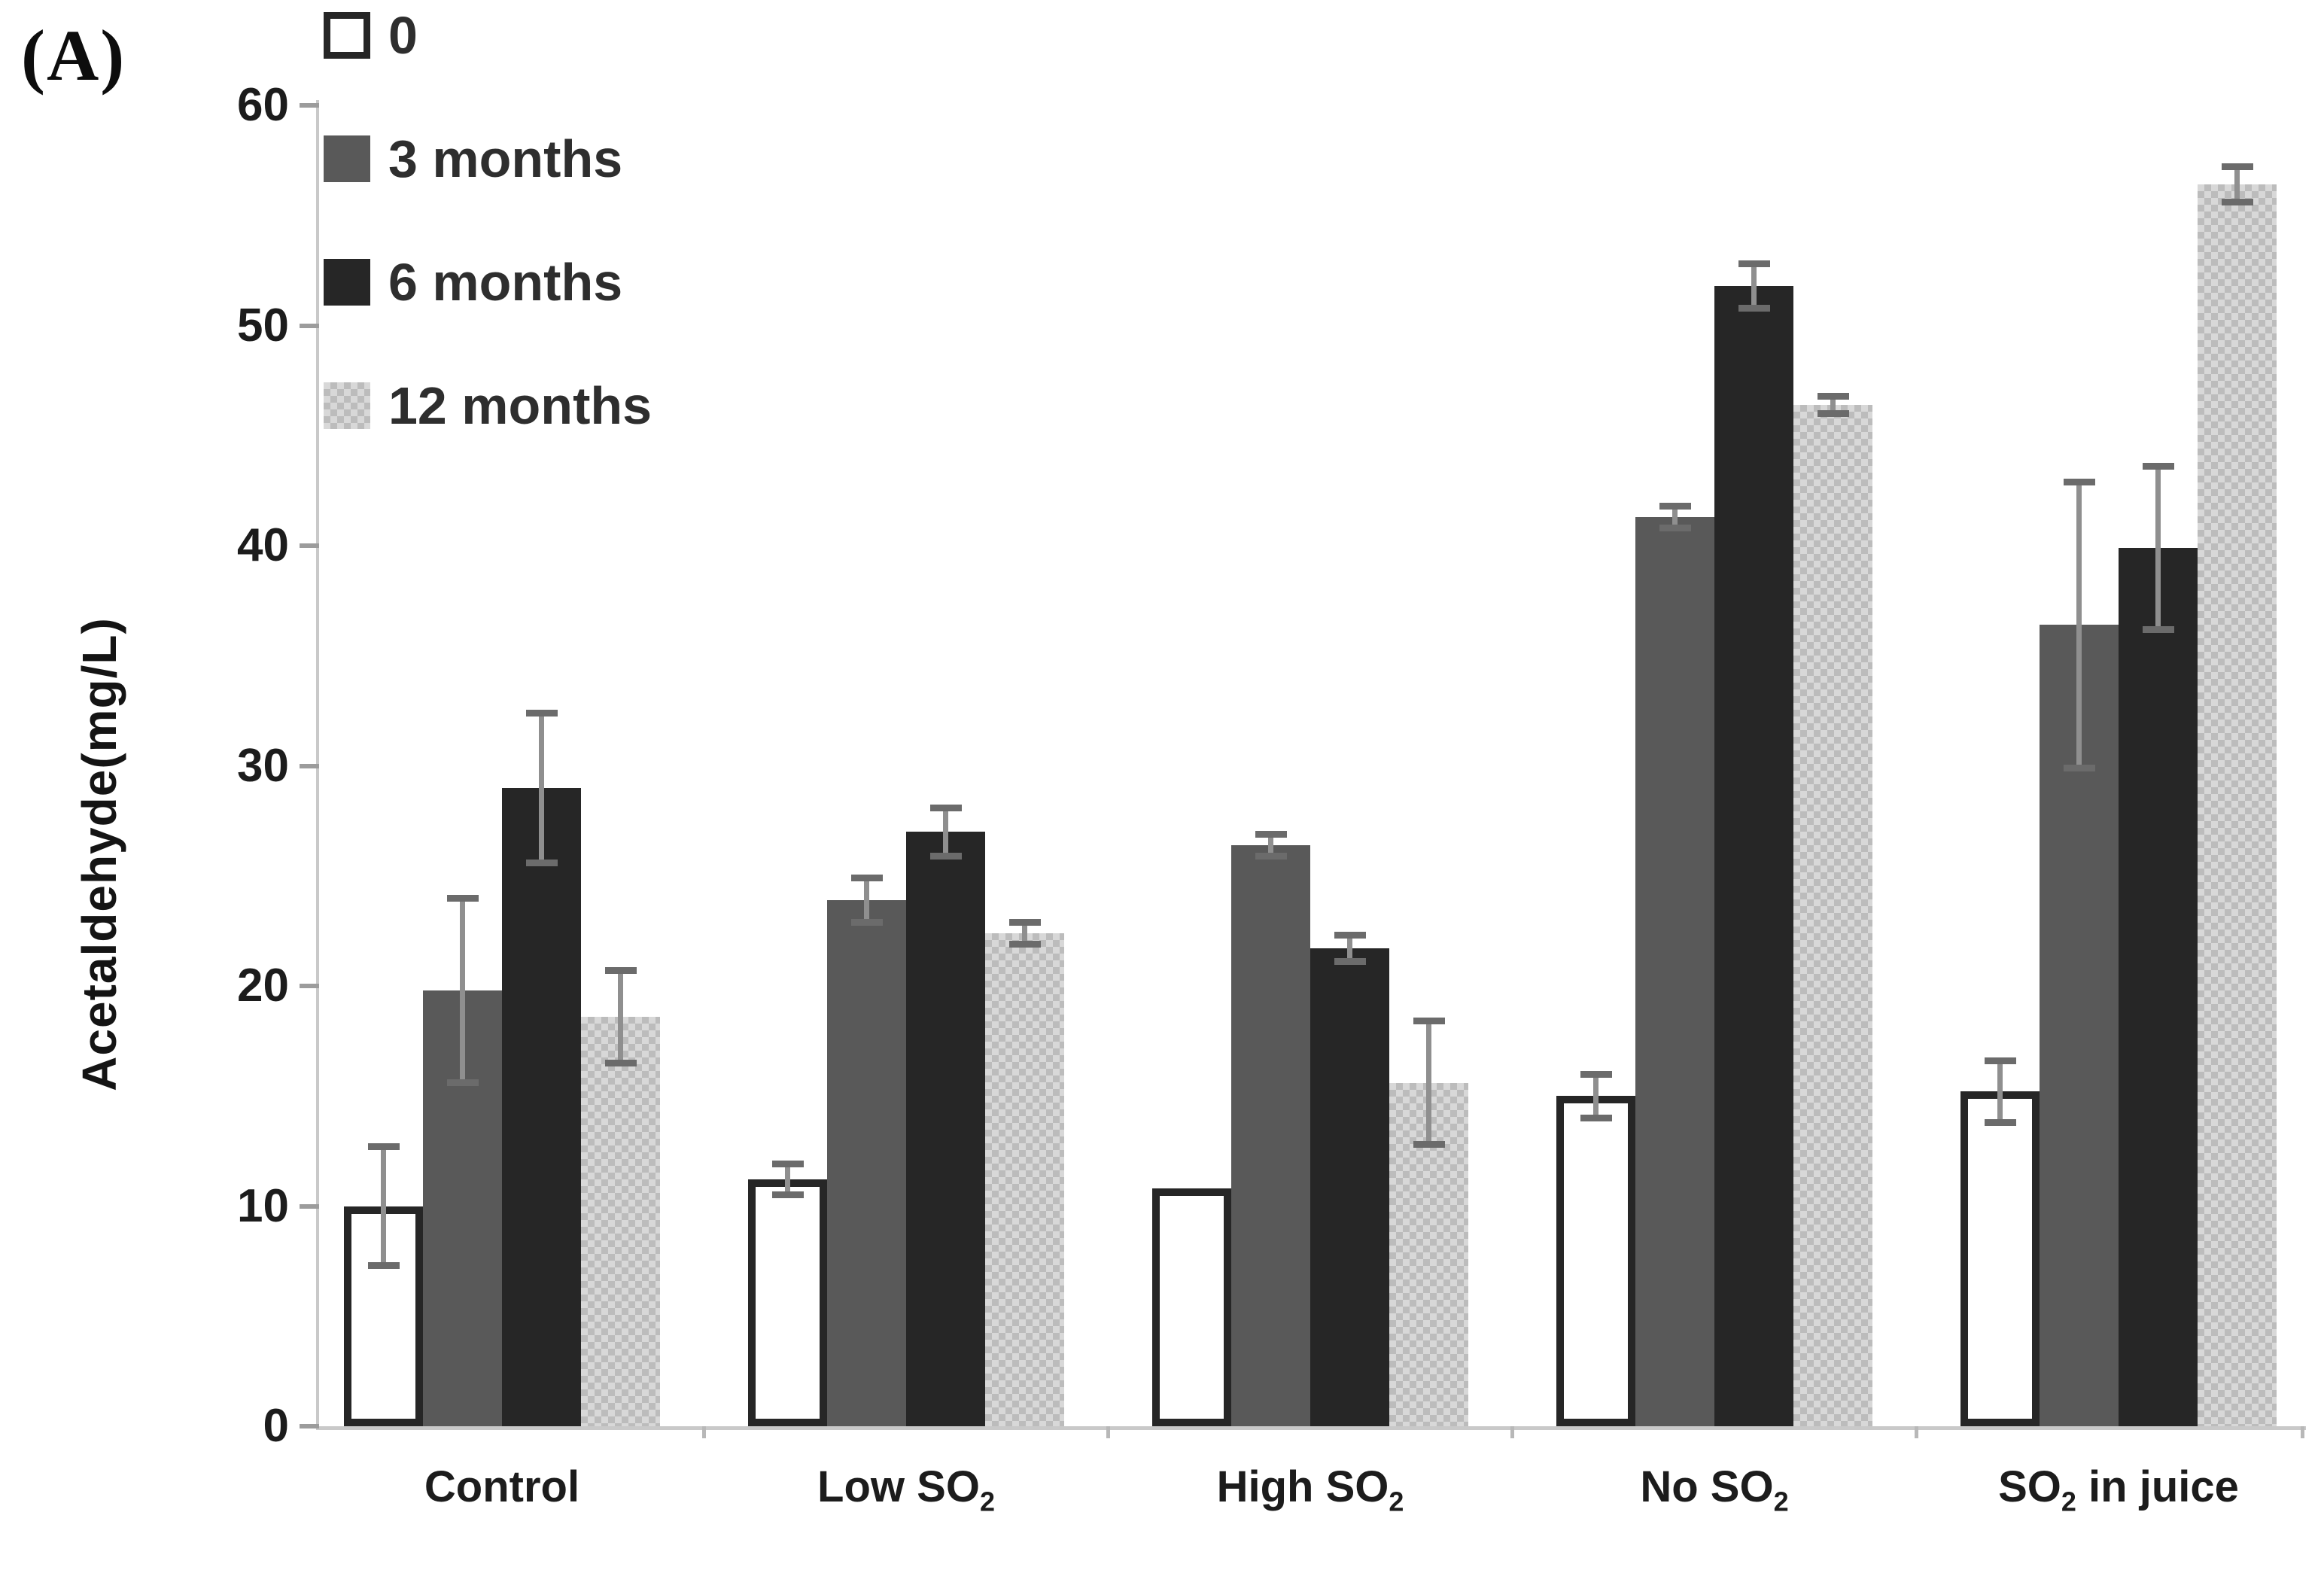  Describe the element at coordinates (867, 1162) in the screenshot. I see `bar-3-months-low-so2` at that location.